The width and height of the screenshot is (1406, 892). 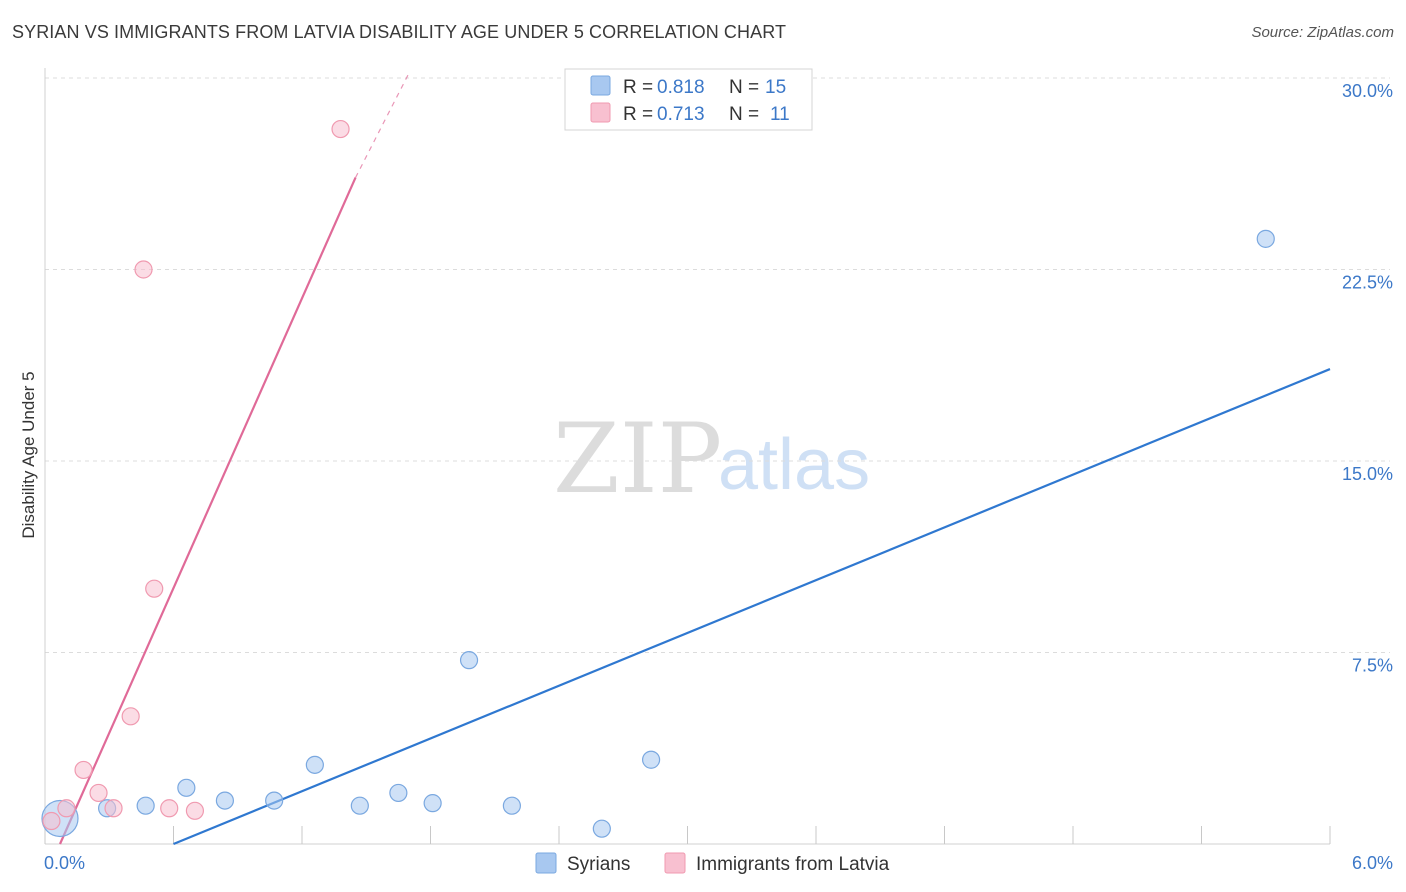 I want to click on x-tick-label-max: 6.0%, so click(x=1372, y=863).